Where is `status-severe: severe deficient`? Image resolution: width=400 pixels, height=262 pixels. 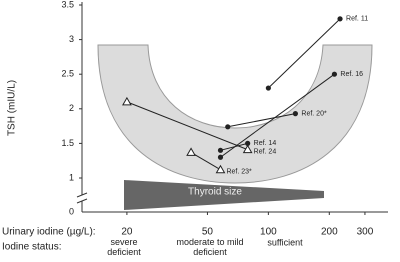
status-severe: severe deficient is located at coordinates (124, 247).